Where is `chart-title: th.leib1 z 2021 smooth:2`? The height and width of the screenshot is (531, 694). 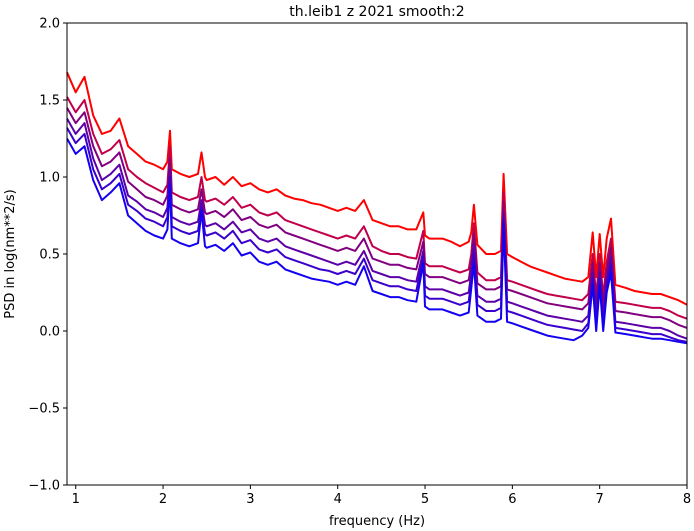 chart-title: th.leib1 z 2021 smooth:2 is located at coordinates (376, 12).